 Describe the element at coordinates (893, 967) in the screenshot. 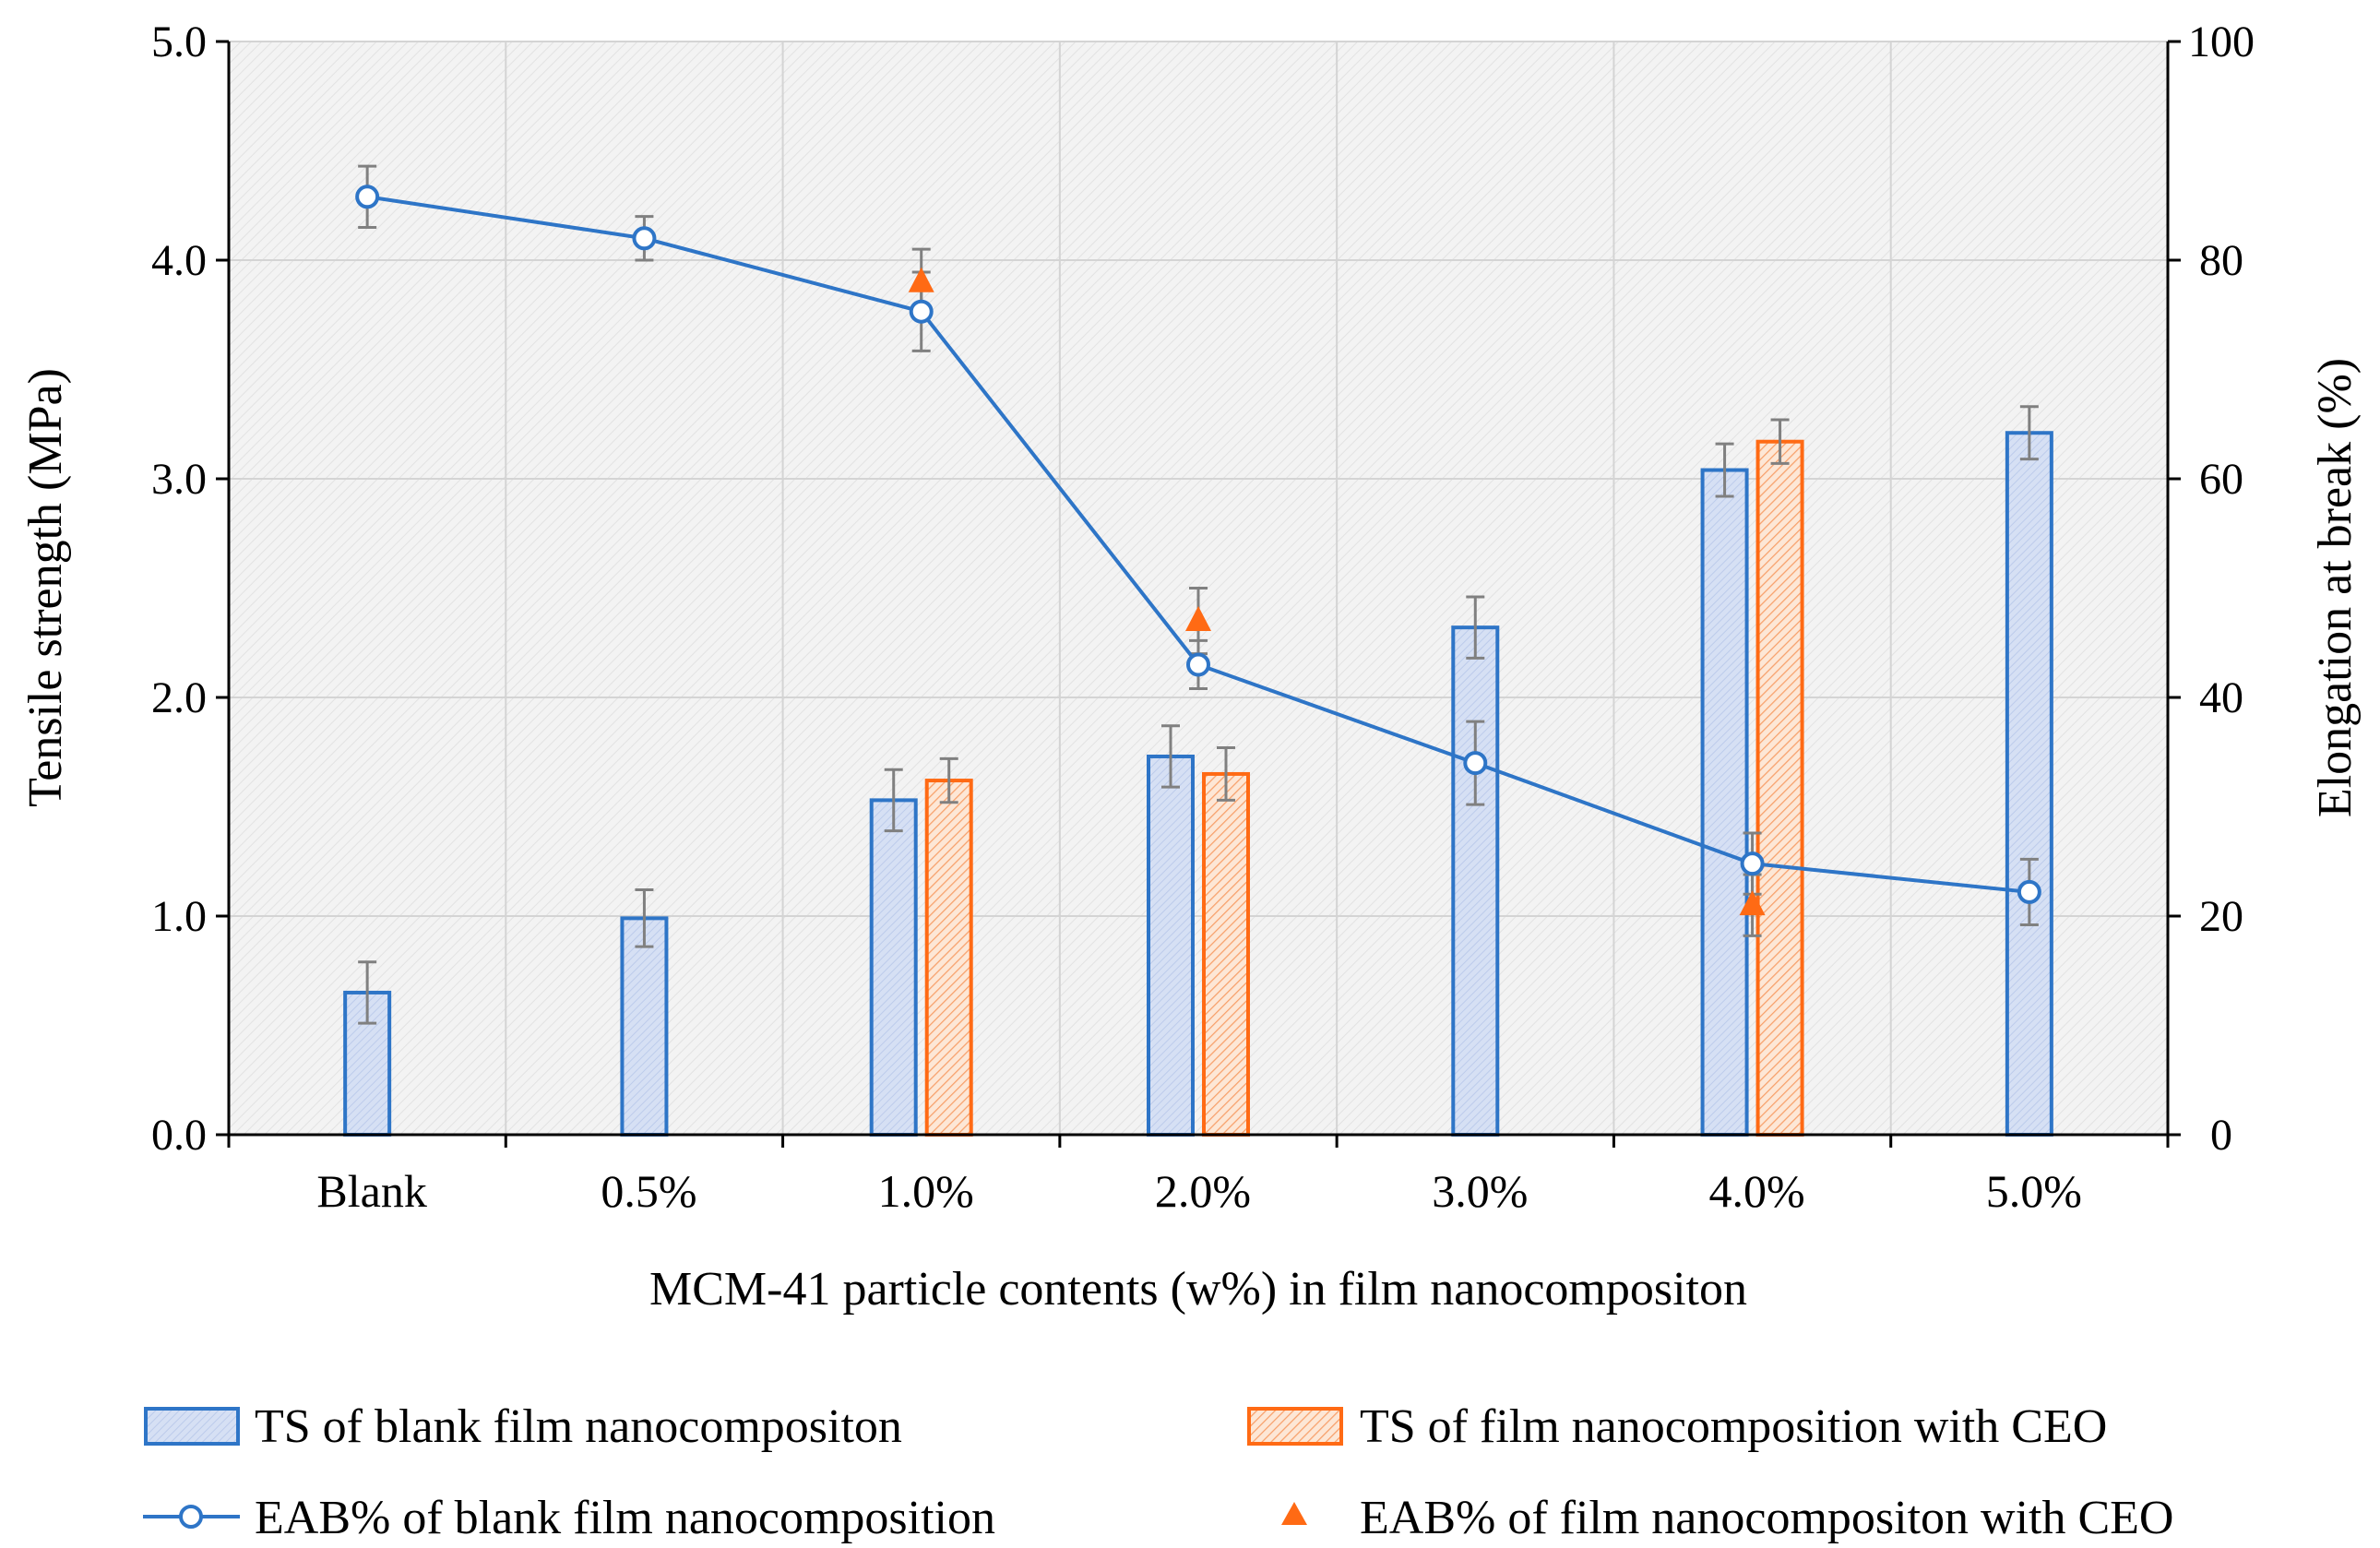

I see `bar-blank-1.0%` at that location.